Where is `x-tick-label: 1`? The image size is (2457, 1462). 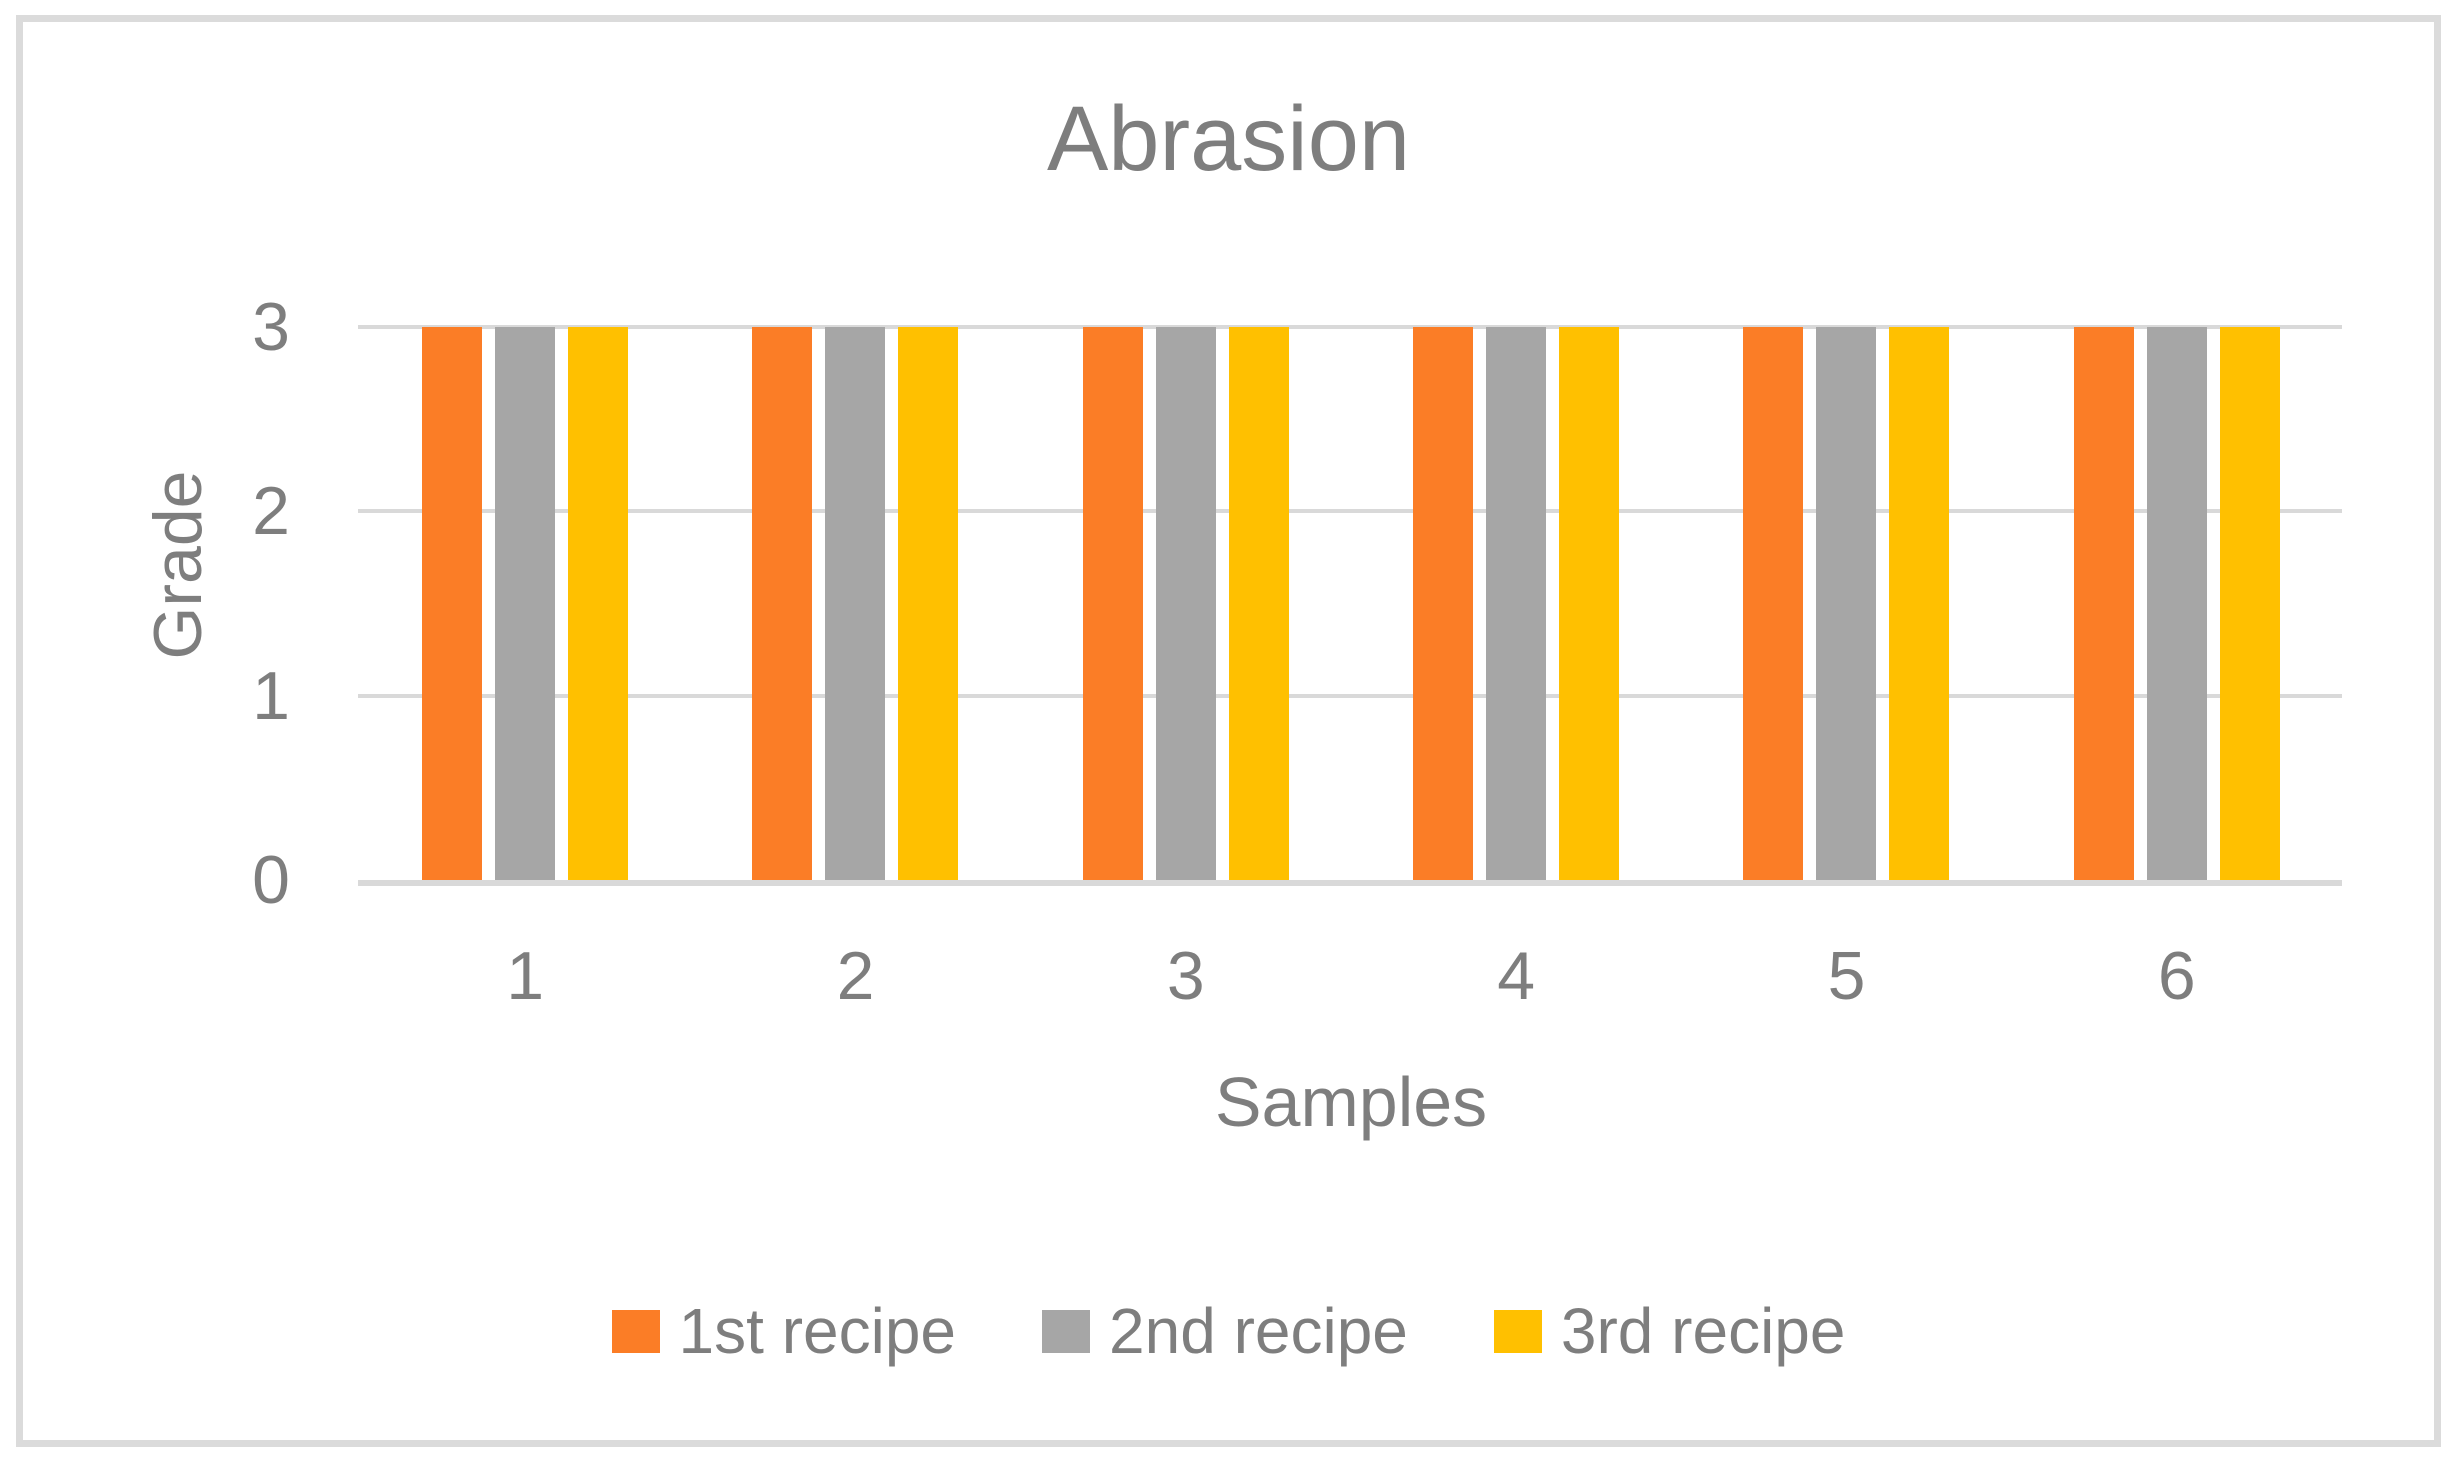
x-tick-label: 1 is located at coordinates (525, 976).